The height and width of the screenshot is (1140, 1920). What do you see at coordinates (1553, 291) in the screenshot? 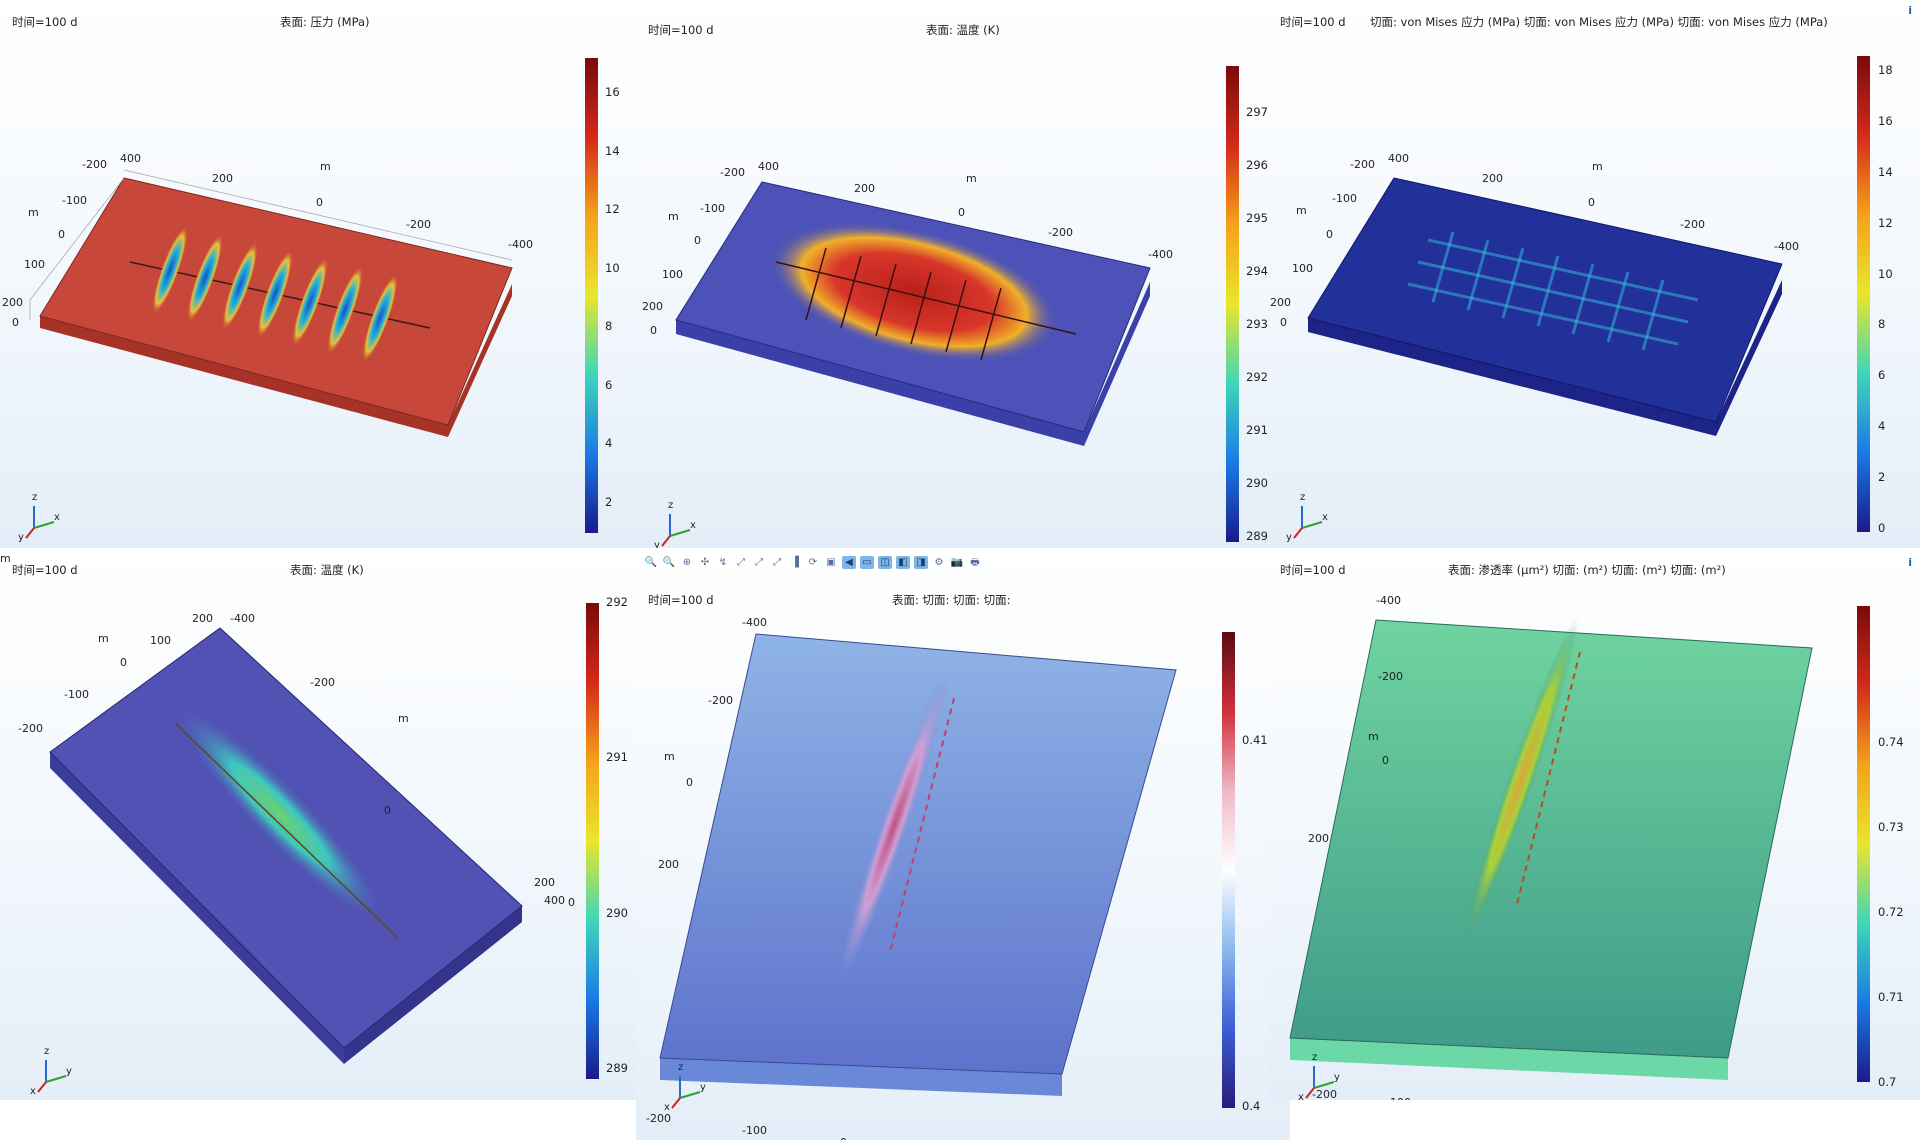
I see `stress-grid` at bounding box center [1553, 291].